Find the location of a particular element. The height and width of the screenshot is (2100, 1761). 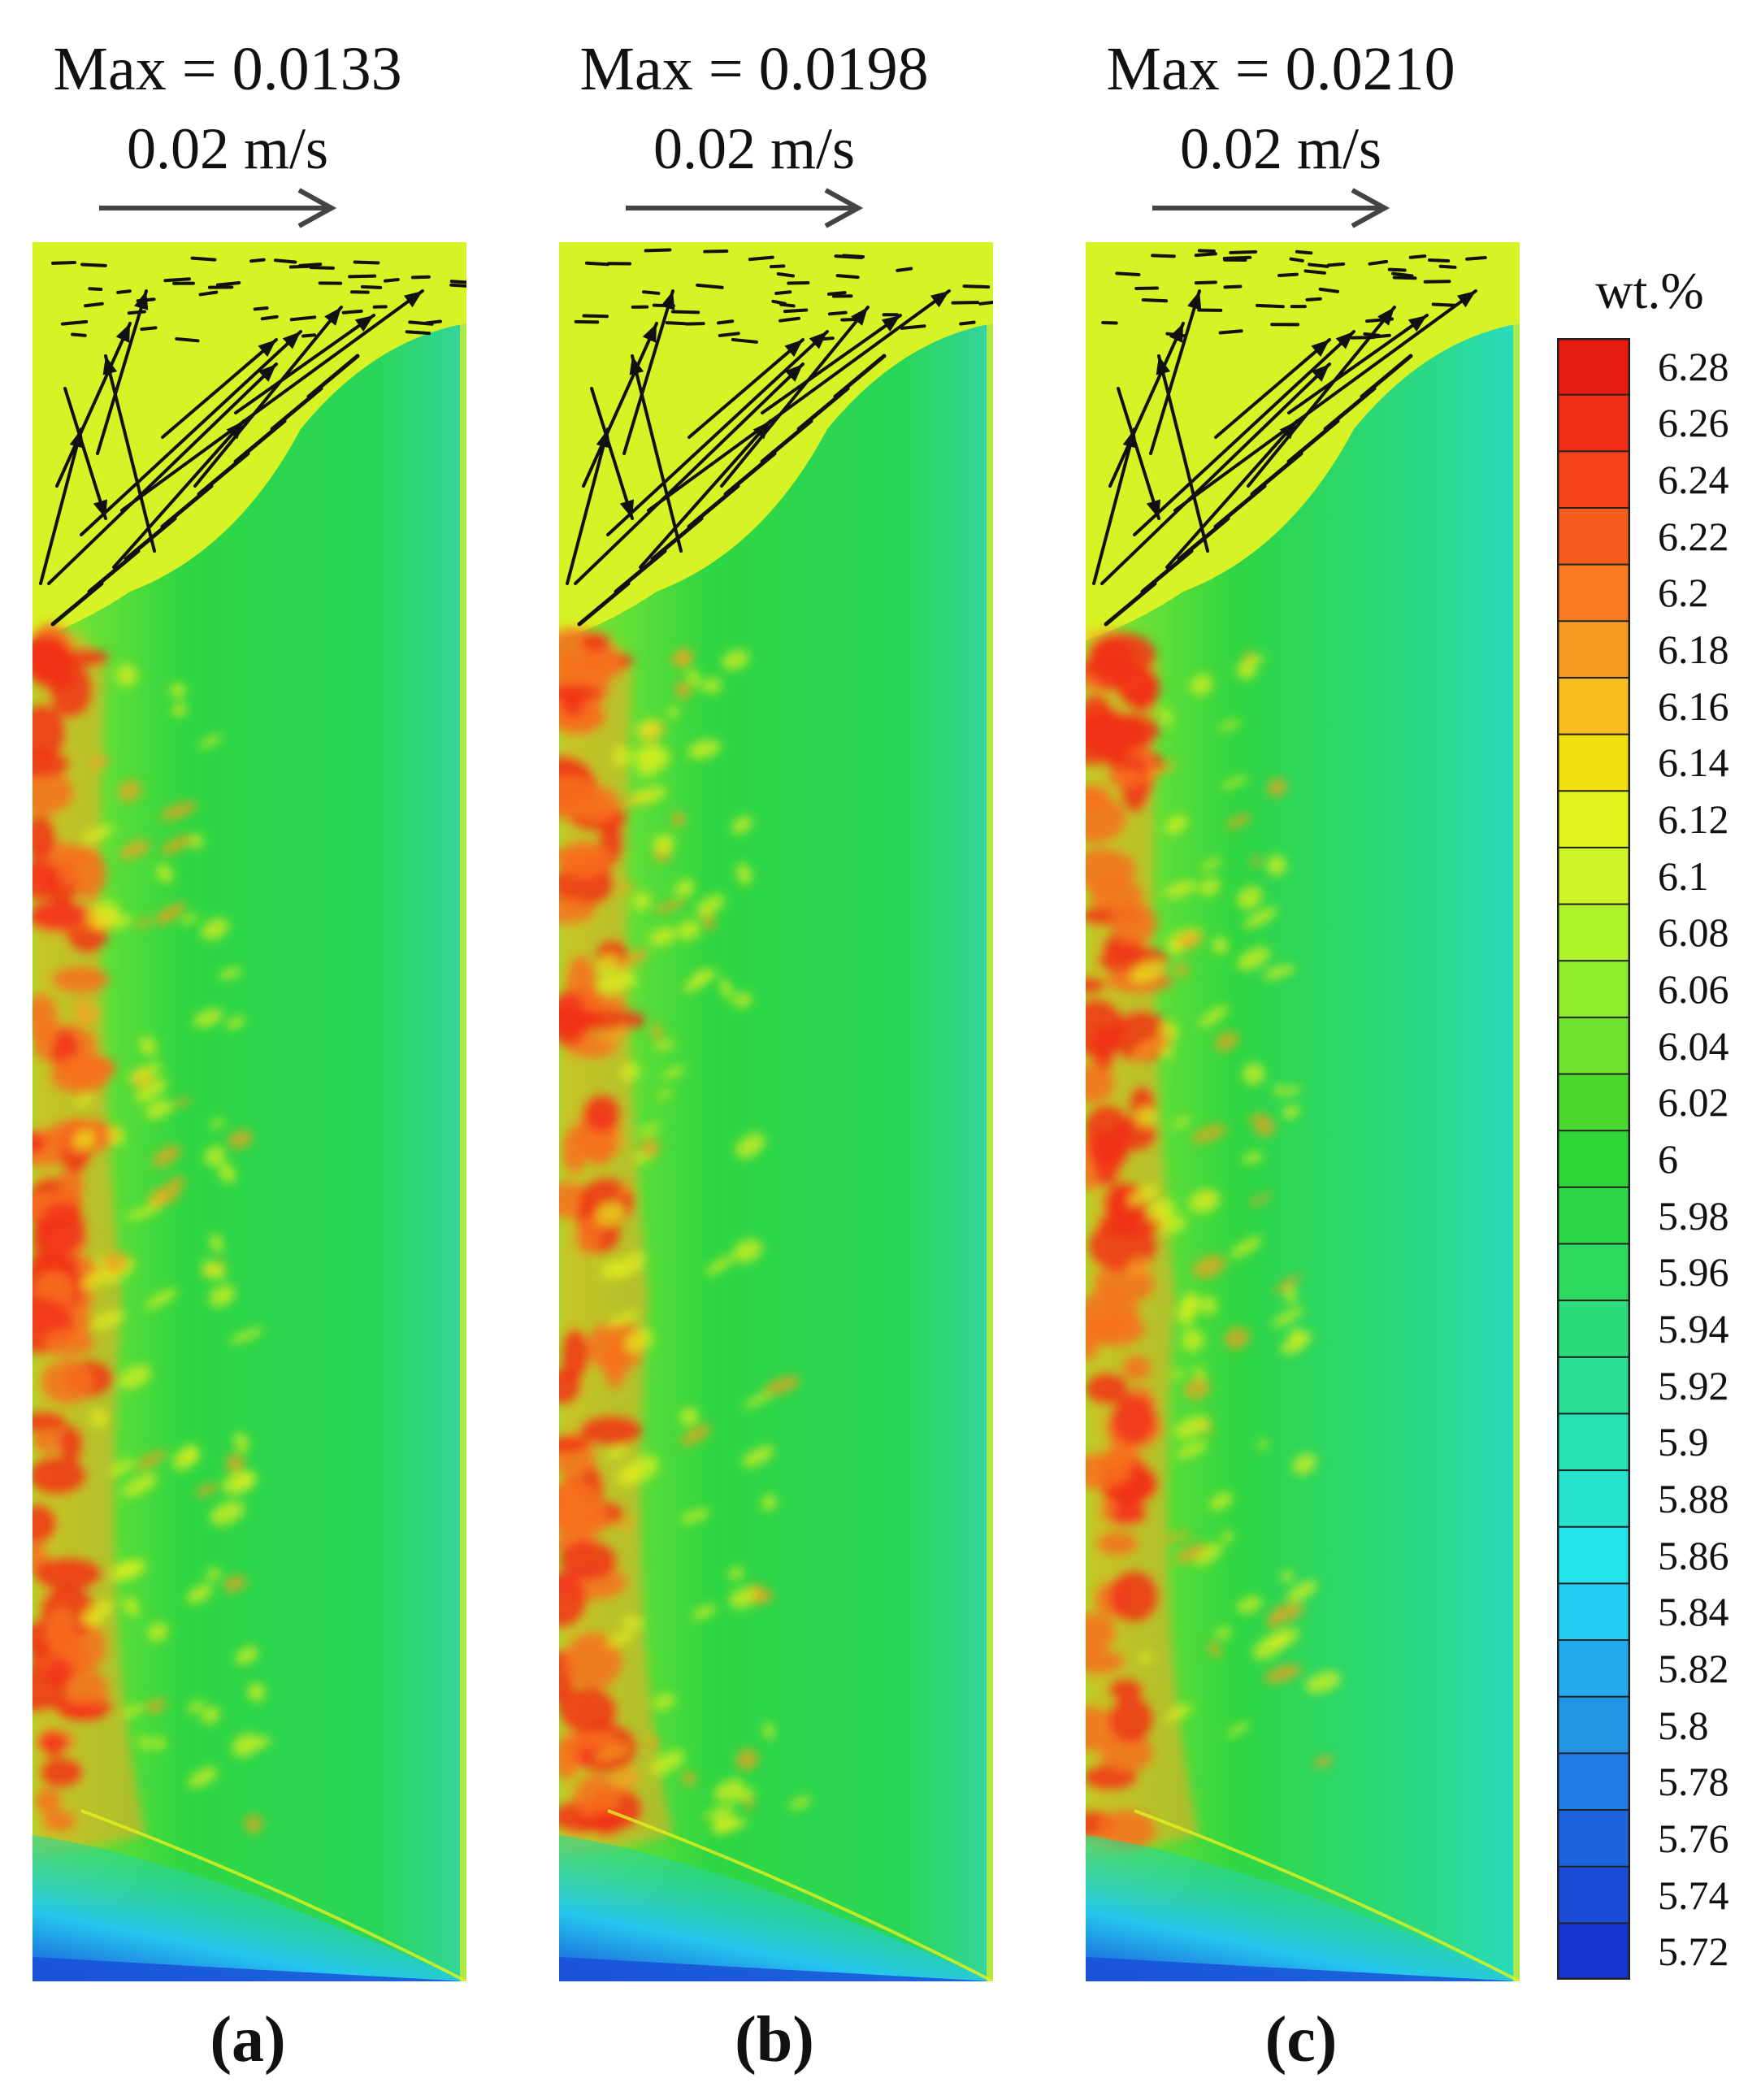

max-velocity-label: Max = 0.0210 is located at coordinates (1280, 69).